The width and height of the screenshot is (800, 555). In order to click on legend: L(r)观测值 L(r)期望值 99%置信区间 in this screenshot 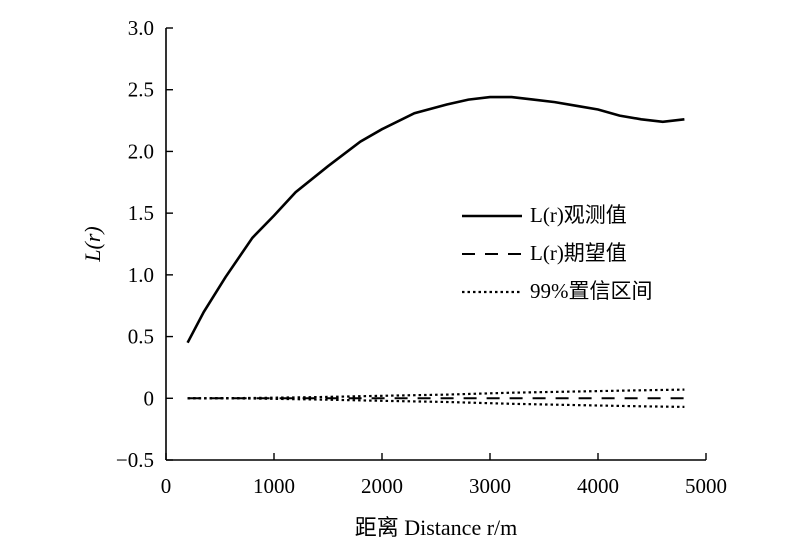, I will do `click(557, 253)`.